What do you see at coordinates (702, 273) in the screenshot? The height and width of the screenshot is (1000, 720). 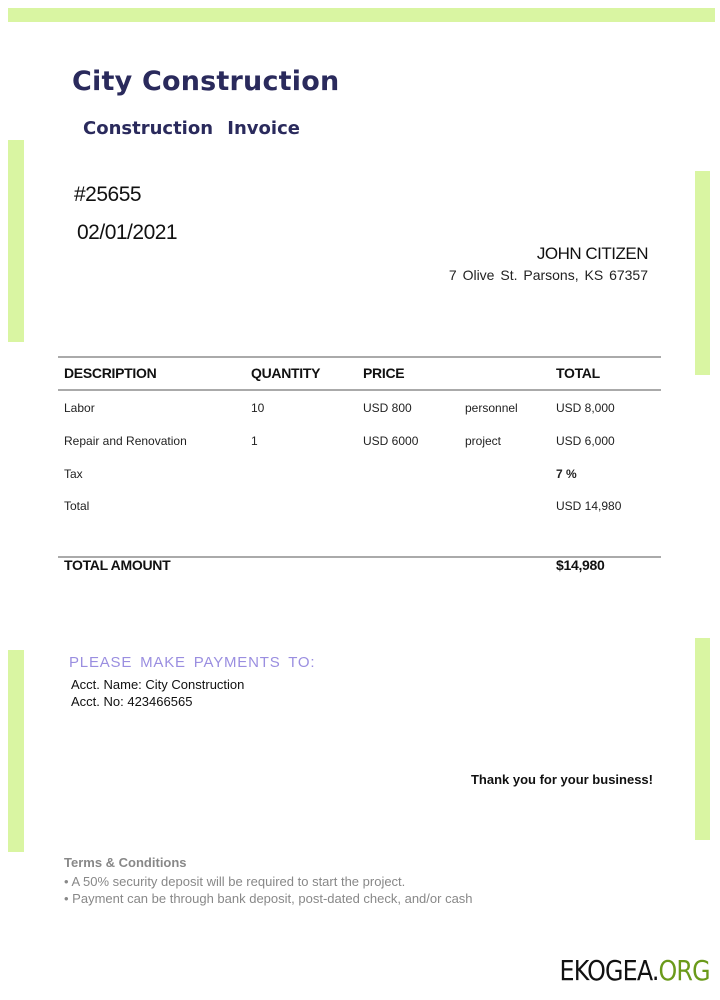 I see `right-accent-bar` at bounding box center [702, 273].